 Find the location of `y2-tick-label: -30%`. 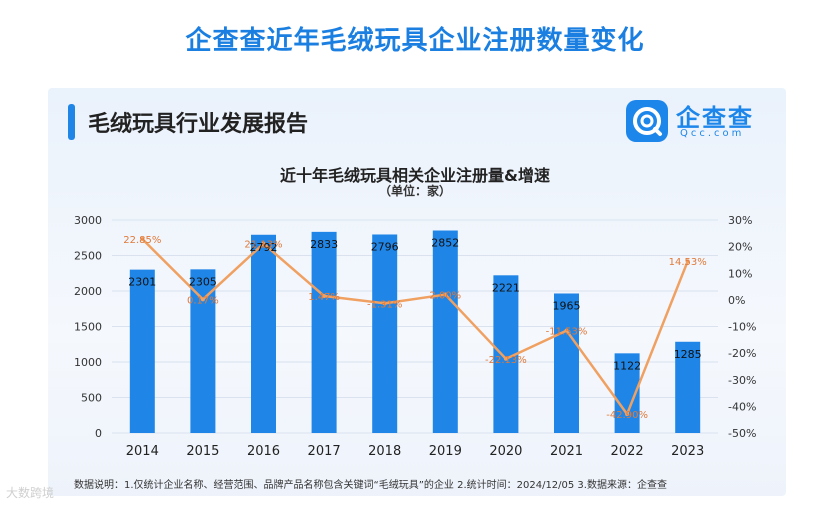

y2-tick-label: -30% is located at coordinates (742, 380).